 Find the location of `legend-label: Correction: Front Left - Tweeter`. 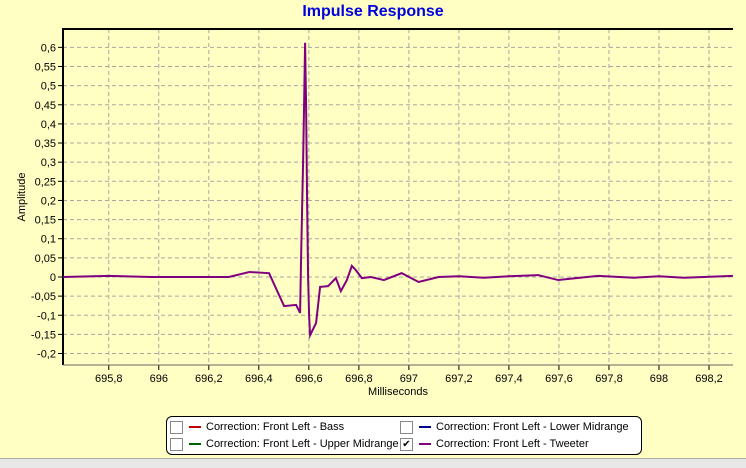

legend-label: Correction: Front Left - Tweeter is located at coordinates (512, 444).